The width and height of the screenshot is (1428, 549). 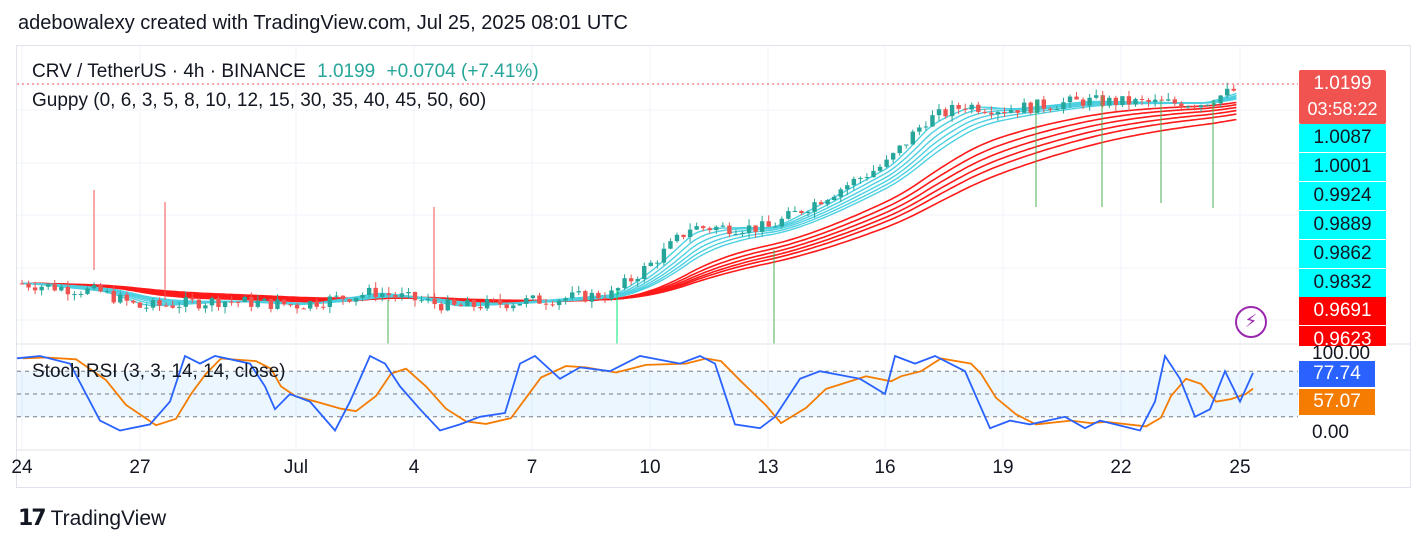 What do you see at coordinates (1341, 353) in the screenshot?
I see `osc-axis-top: 100.00` at bounding box center [1341, 353].